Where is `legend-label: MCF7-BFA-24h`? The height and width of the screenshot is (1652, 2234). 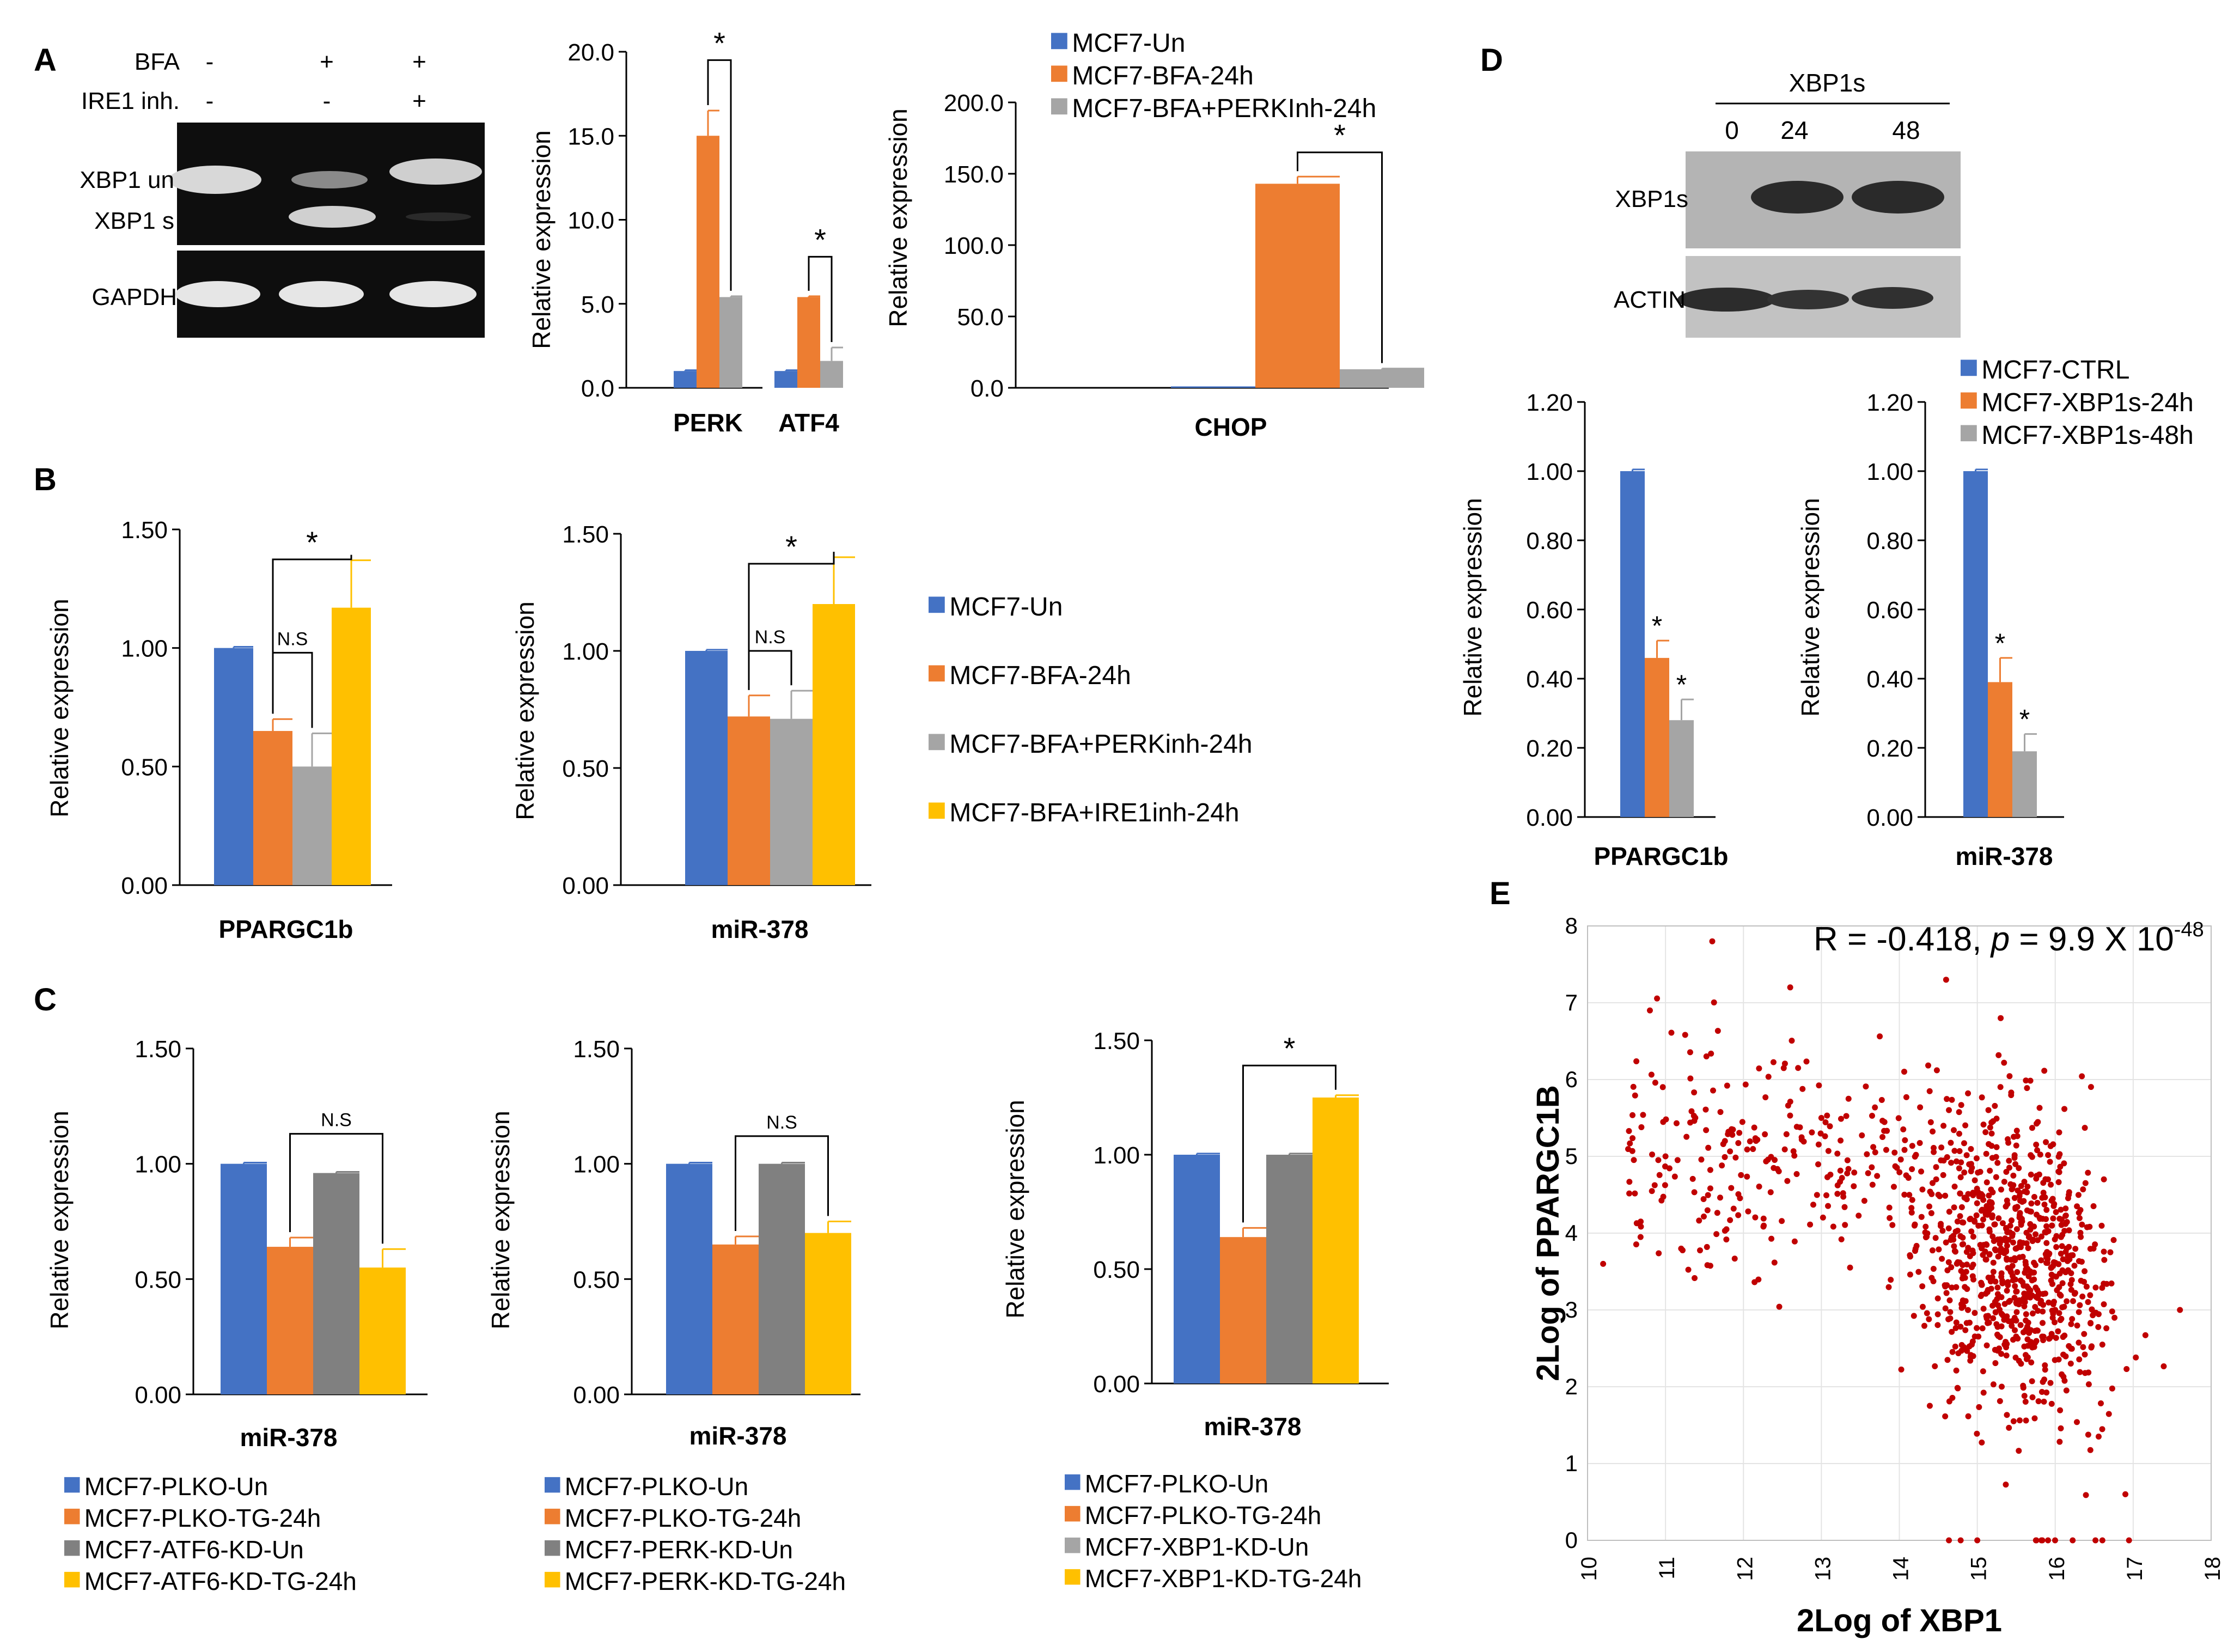 legend-label: MCF7-BFA-24h is located at coordinates (1162, 76).